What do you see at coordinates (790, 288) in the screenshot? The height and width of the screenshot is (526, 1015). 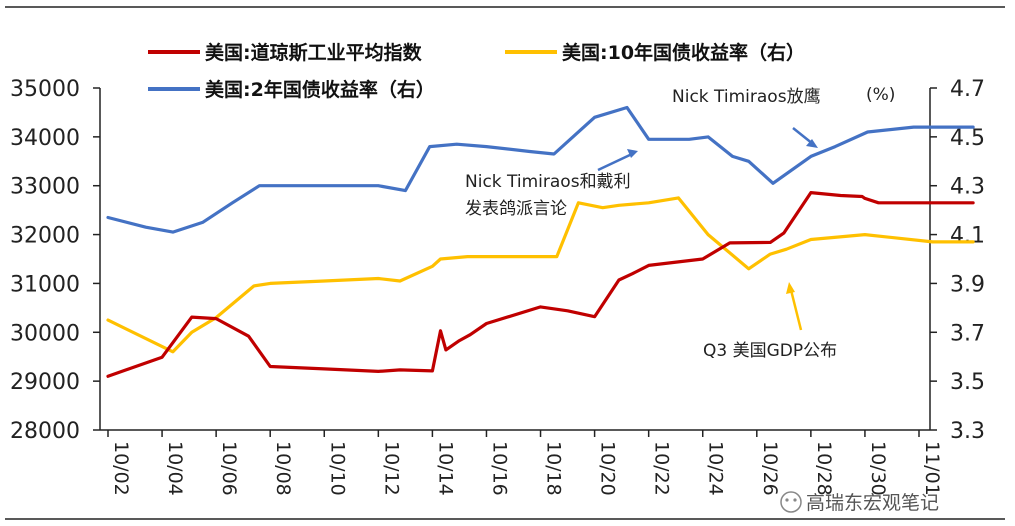 I see `annotation-gdp-arrowhead` at bounding box center [790, 288].